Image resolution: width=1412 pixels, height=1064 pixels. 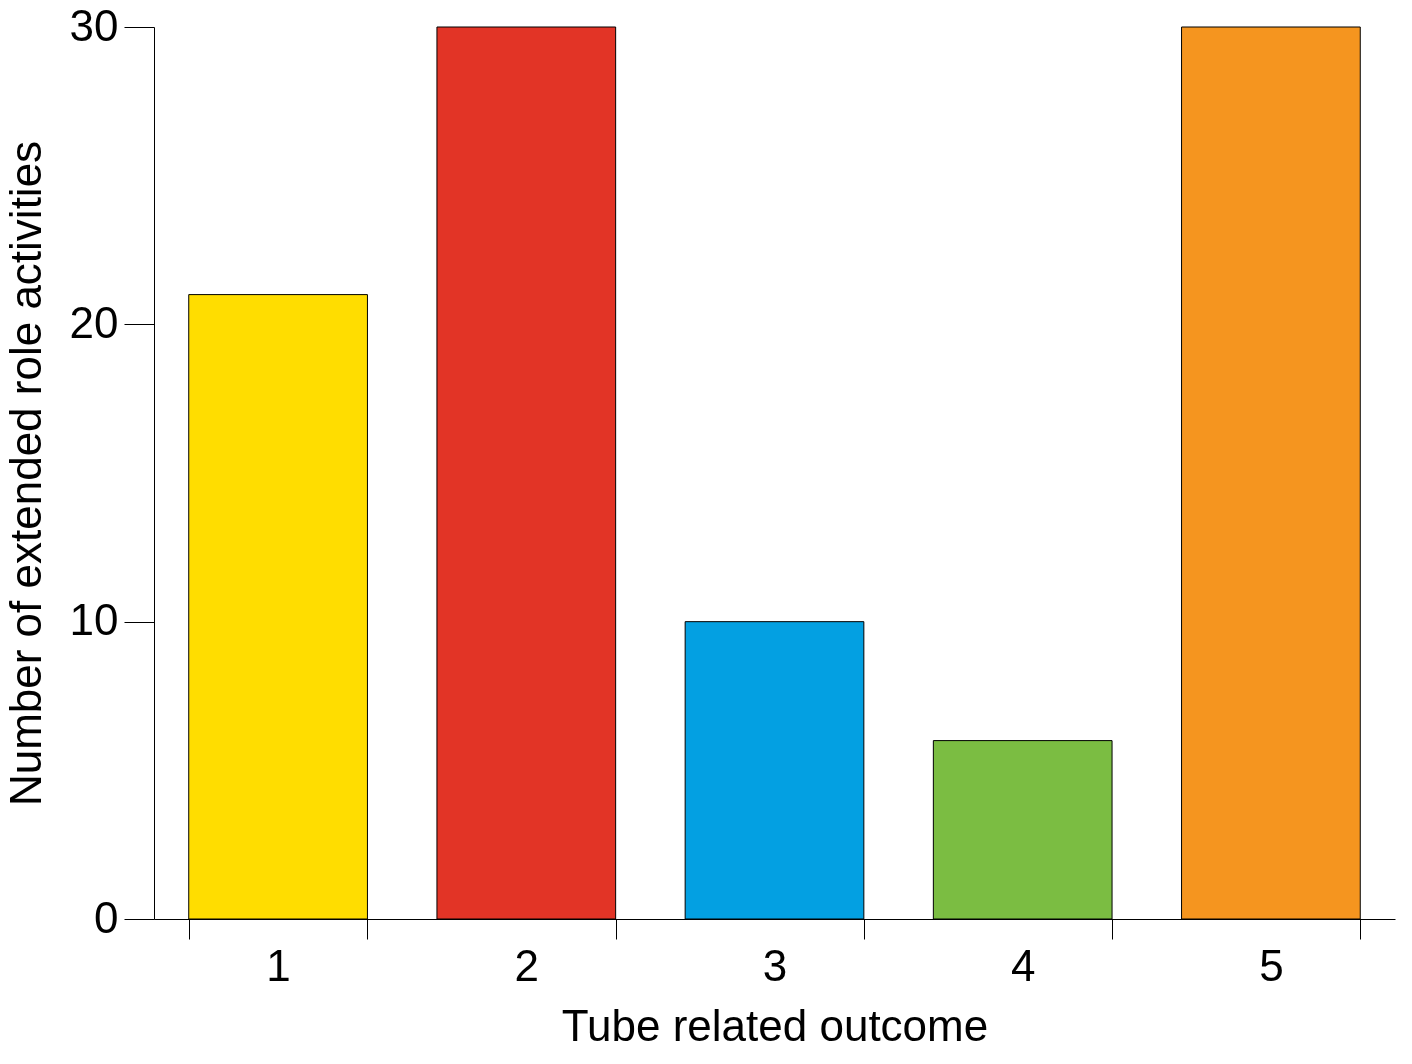 What do you see at coordinates (94, 322) in the screenshot?
I see `y-tick-label: 20` at bounding box center [94, 322].